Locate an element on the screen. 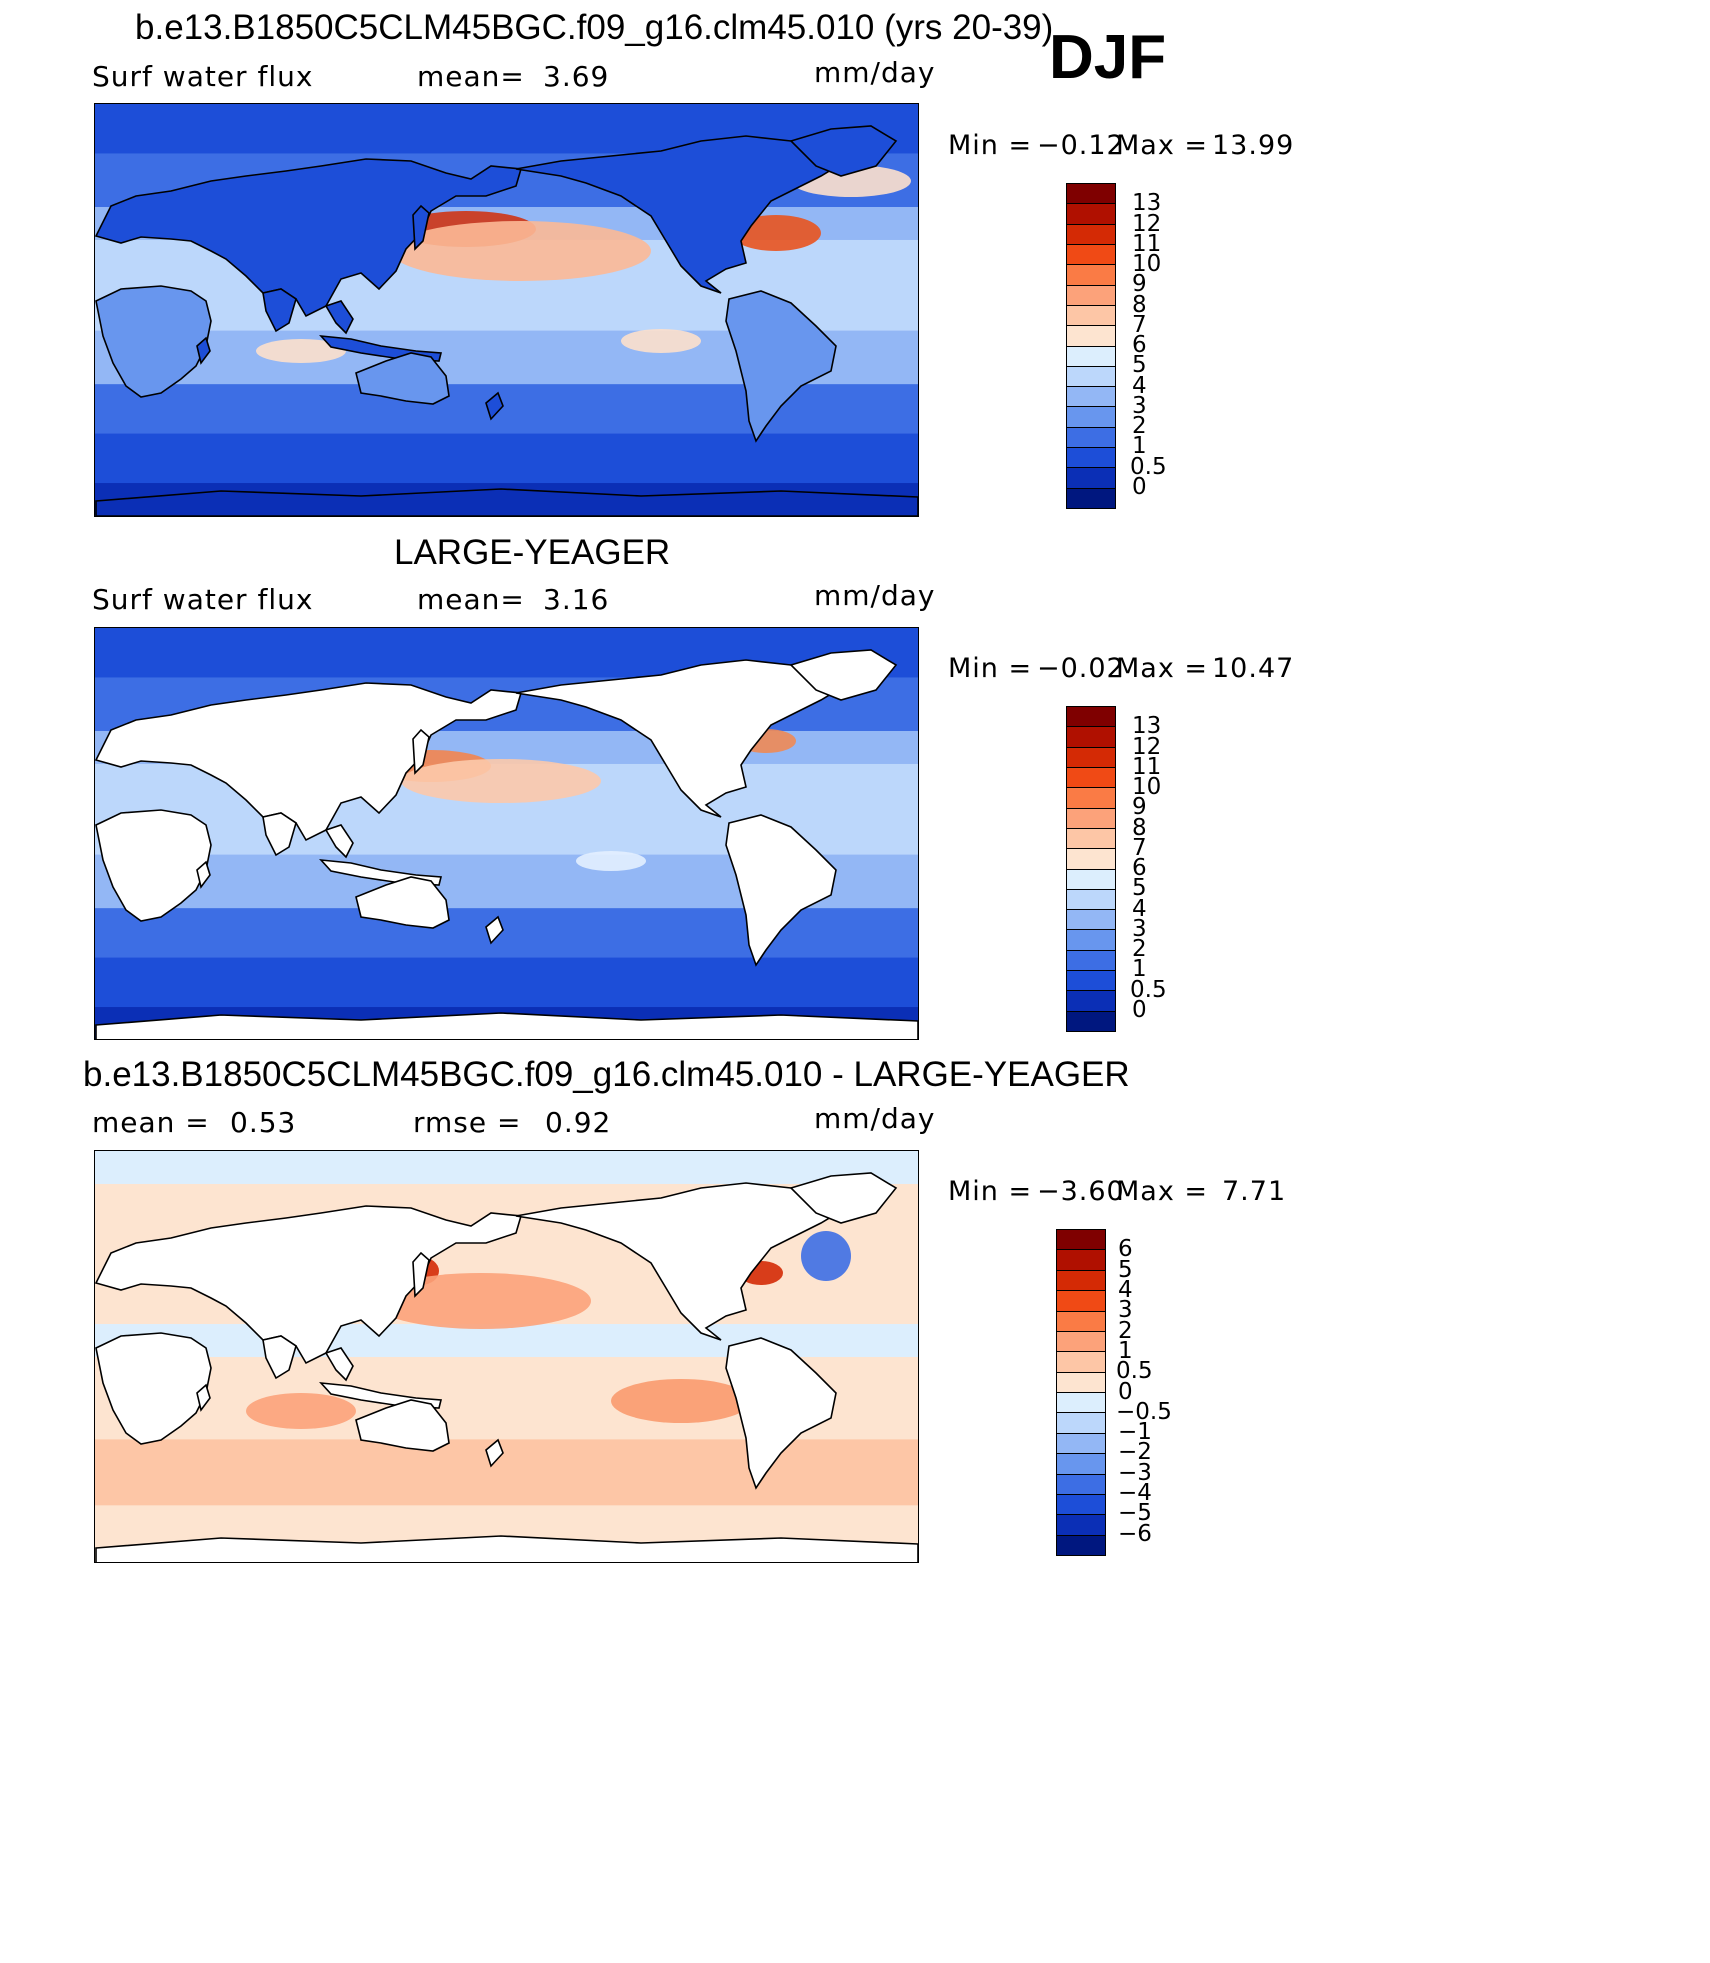  panel-3-units: mm/day is located at coordinates (875, 1118).